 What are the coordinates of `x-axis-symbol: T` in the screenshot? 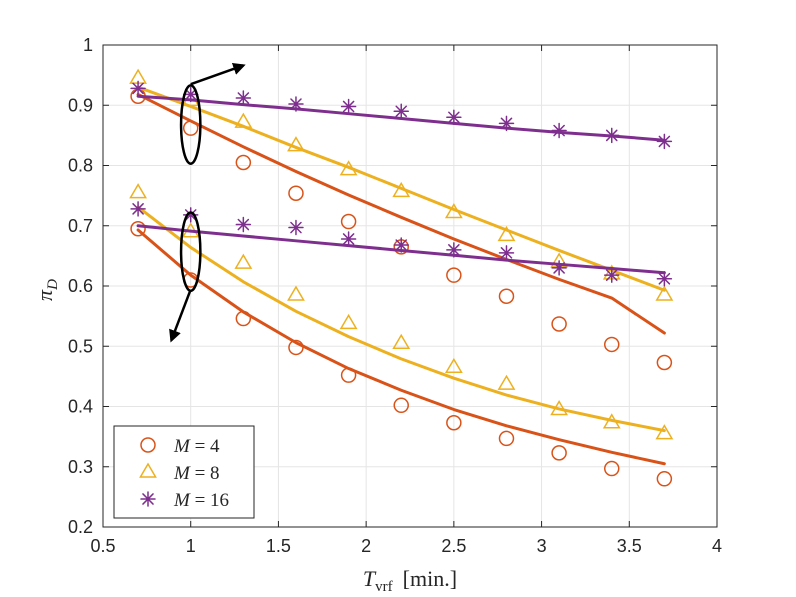 It's located at (370, 578).